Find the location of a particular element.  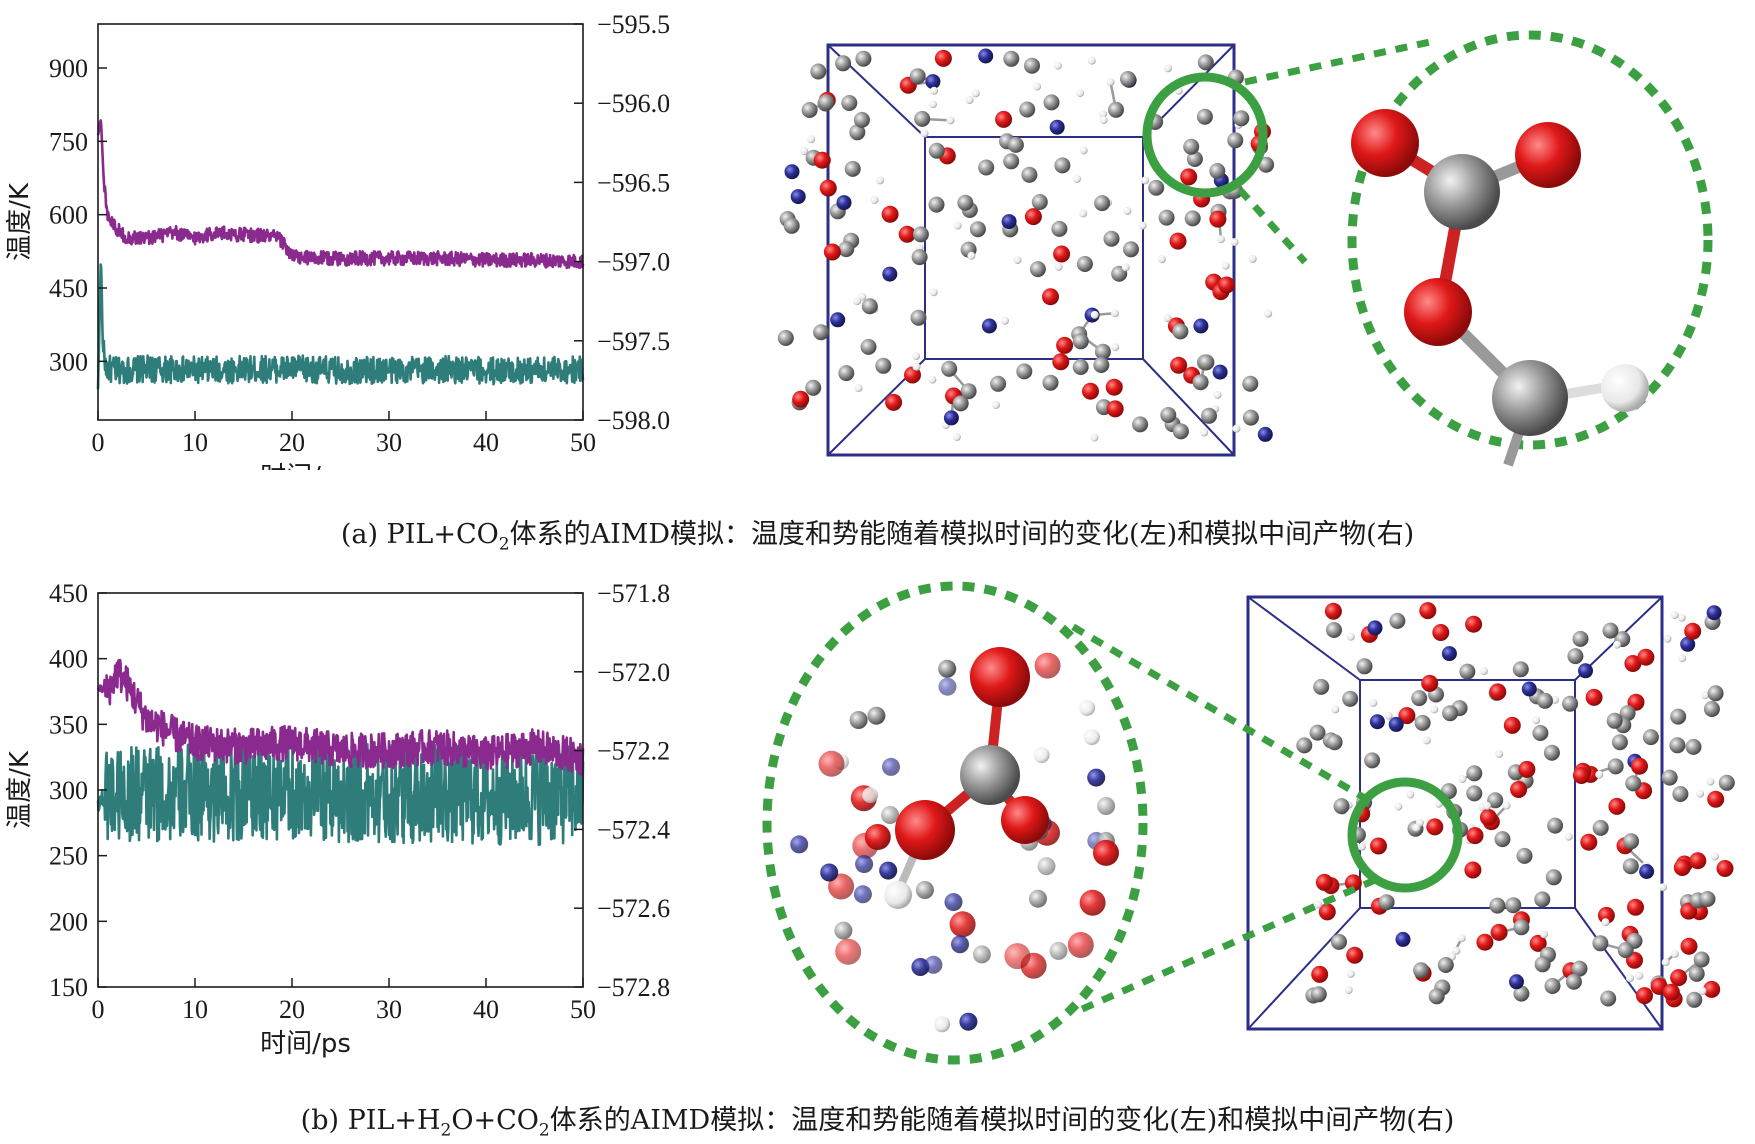

y-right-tick-label: −595.5 is located at coordinates (633, 24).